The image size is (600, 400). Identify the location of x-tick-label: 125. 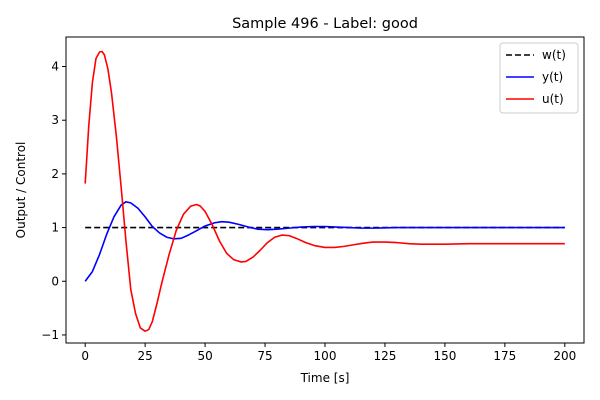
(385, 356).